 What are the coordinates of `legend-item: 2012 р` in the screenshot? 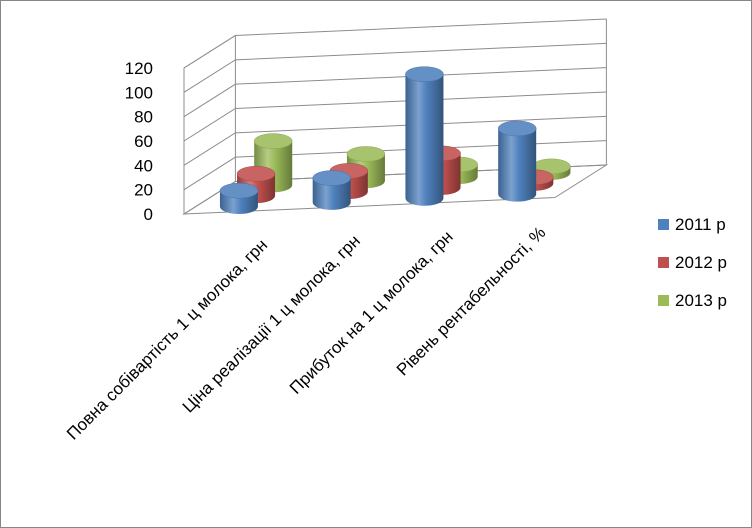 It's located at (692, 262).